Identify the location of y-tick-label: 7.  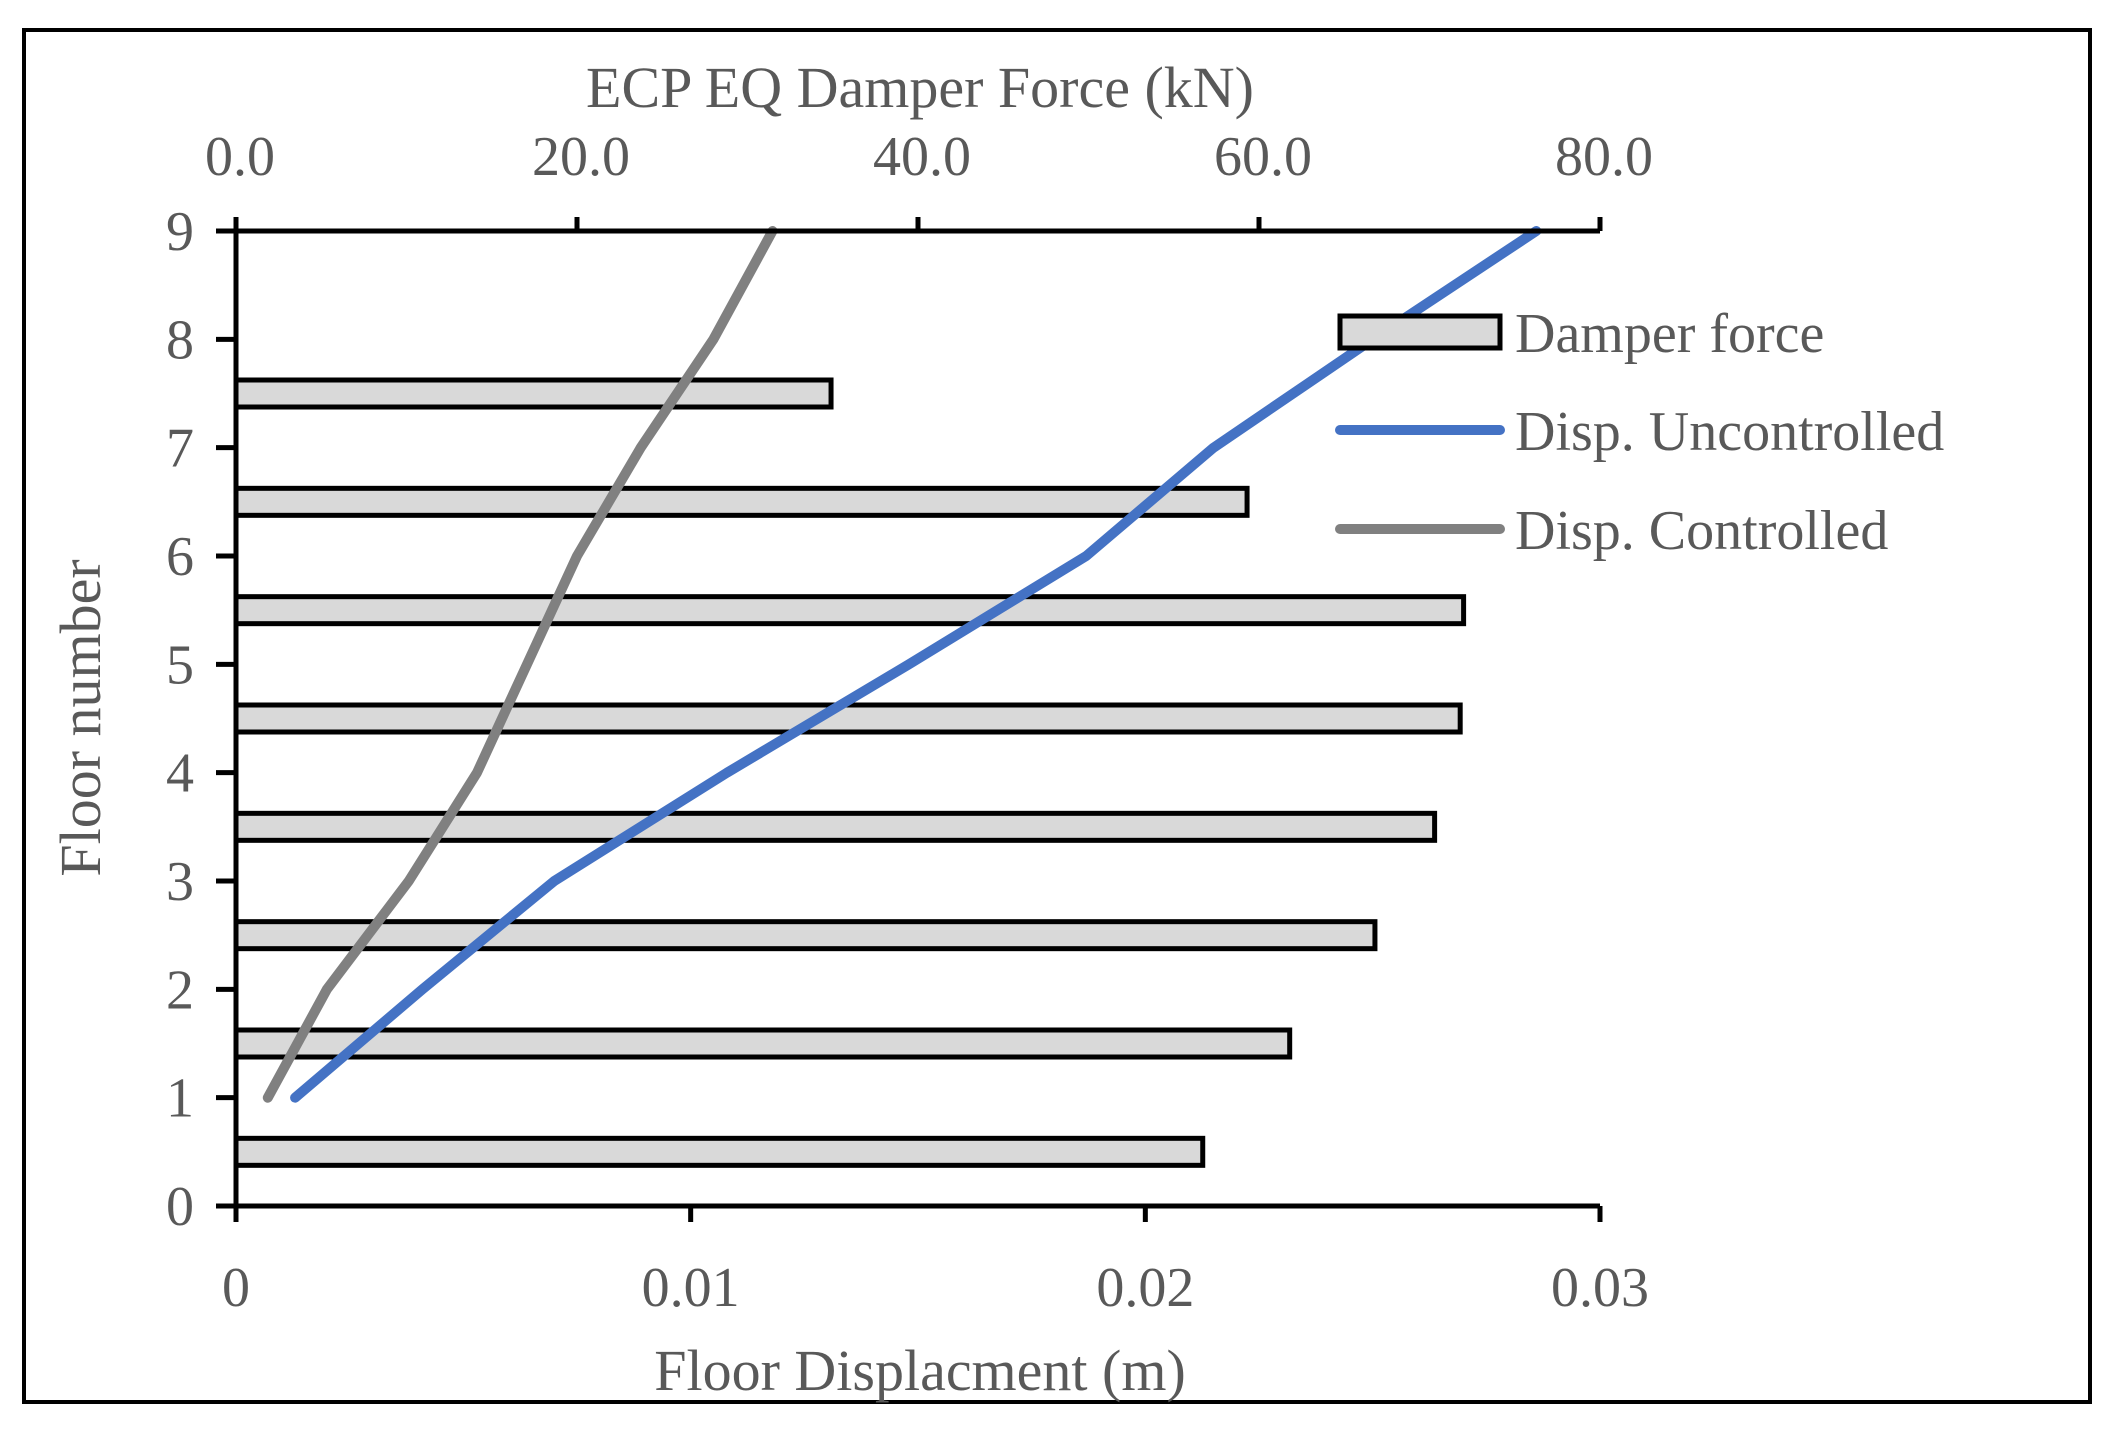
(180, 449).